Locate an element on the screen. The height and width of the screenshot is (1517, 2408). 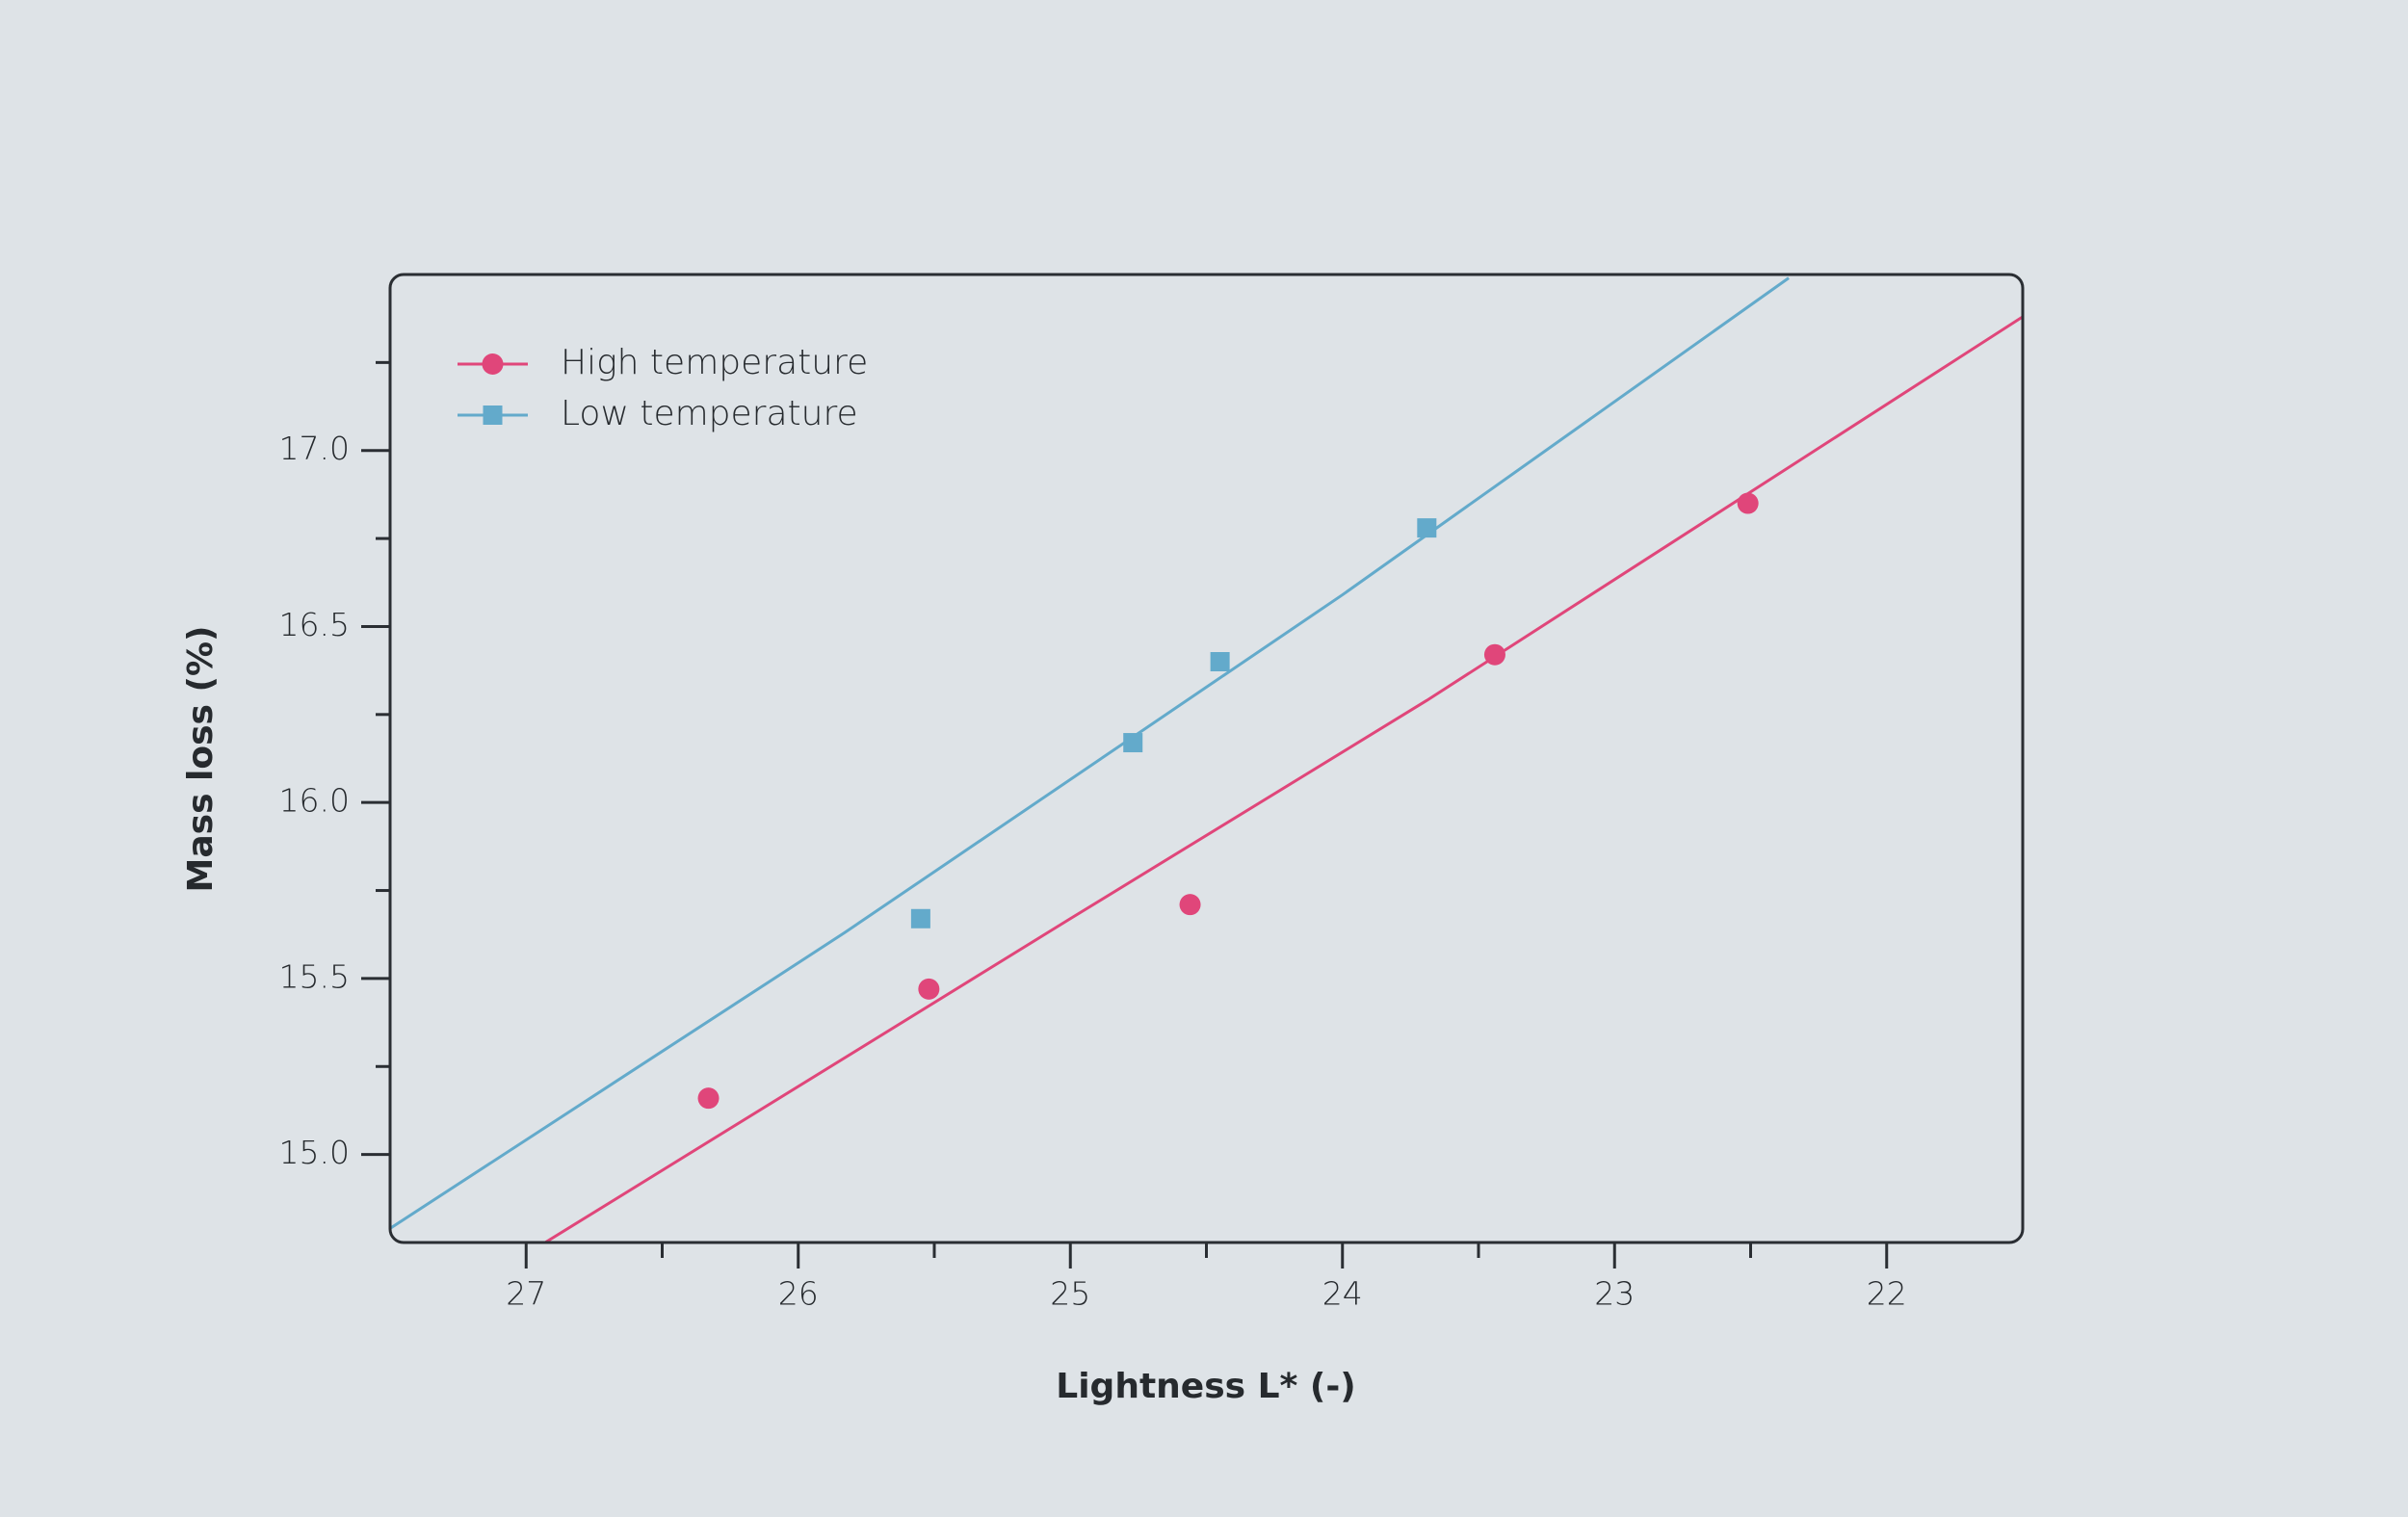
x-tick-label: 24 is located at coordinates (1342, 1294).